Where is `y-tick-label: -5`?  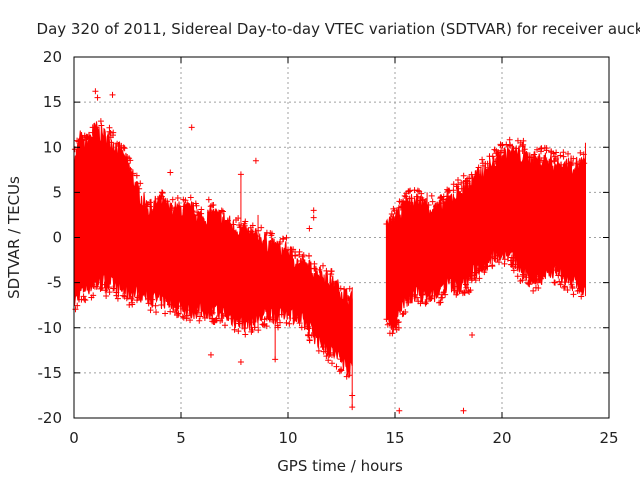 y-tick-label: -5 is located at coordinates (54, 283).